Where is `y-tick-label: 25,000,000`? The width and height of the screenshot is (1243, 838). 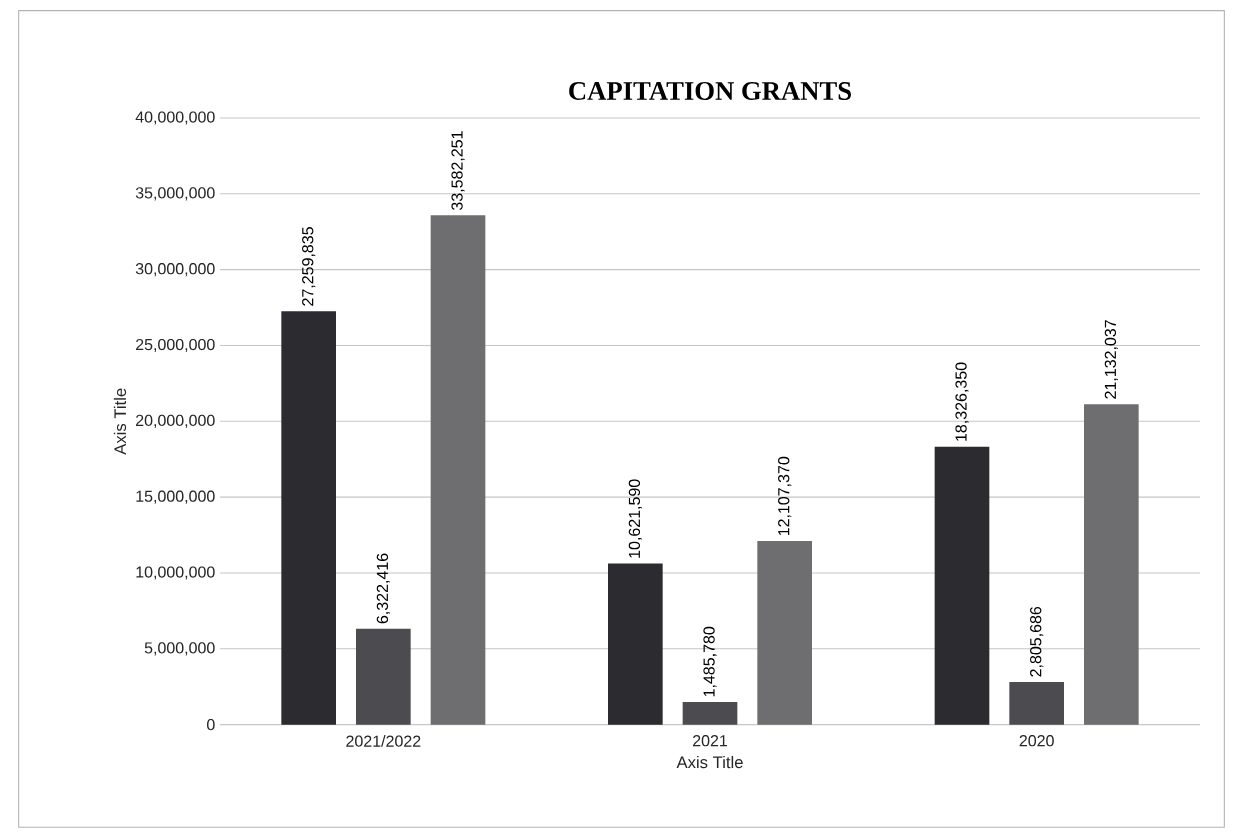 y-tick-label: 25,000,000 is located at coordinates (175, 345).